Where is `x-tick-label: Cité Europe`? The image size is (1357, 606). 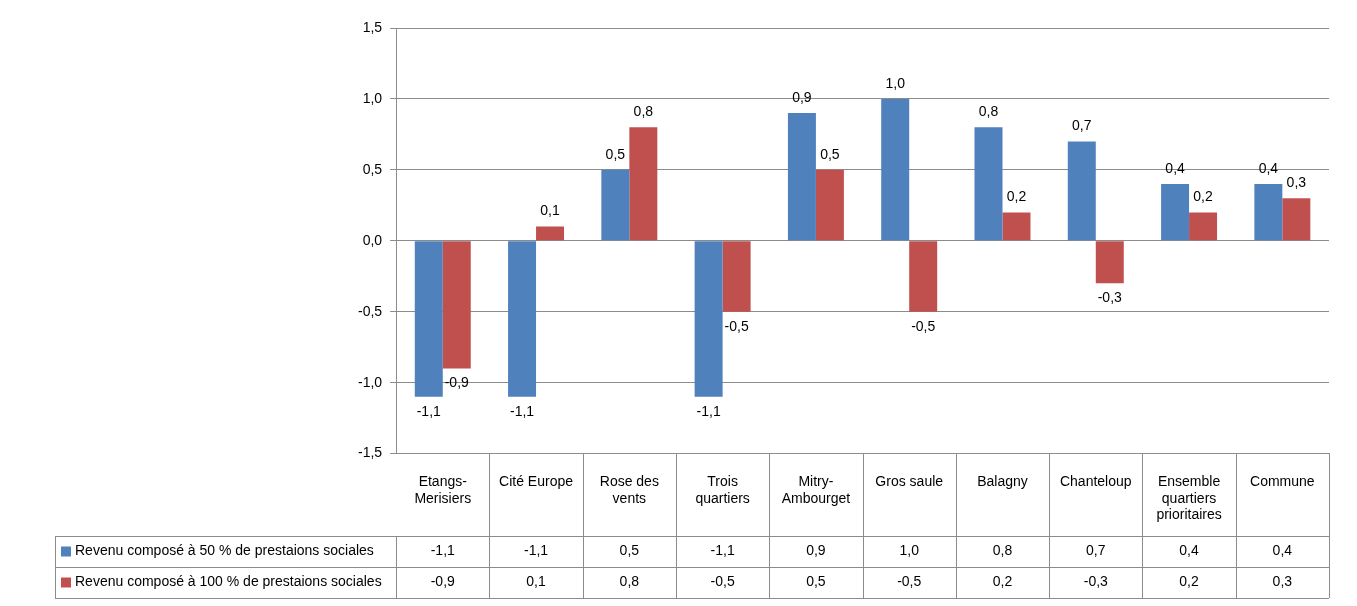 x-tick-label: Cité Europe is located at coordinates (536, 480).